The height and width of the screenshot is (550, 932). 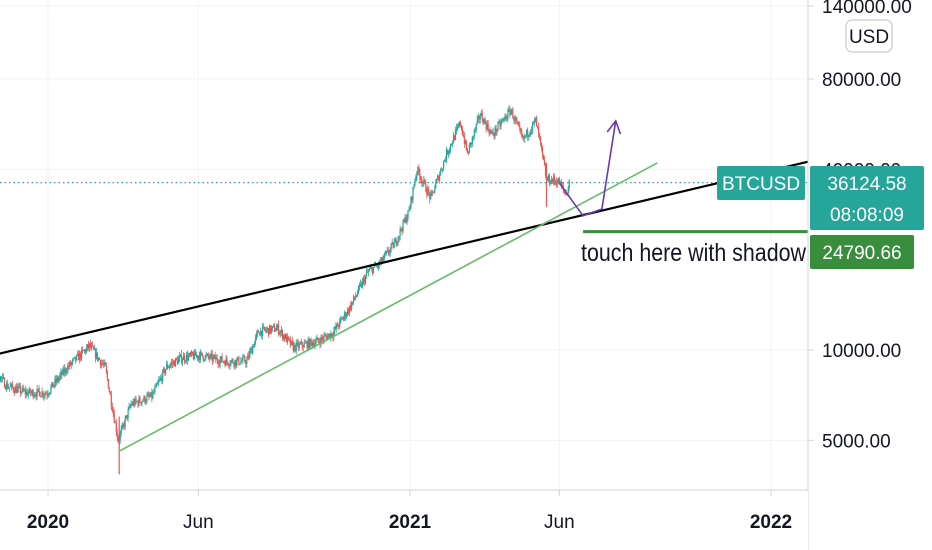 What do you see at coordinates (861, 351) in the screenshot?
I see `price-tick-label: 10000.00` at bounding box center [861, 351].